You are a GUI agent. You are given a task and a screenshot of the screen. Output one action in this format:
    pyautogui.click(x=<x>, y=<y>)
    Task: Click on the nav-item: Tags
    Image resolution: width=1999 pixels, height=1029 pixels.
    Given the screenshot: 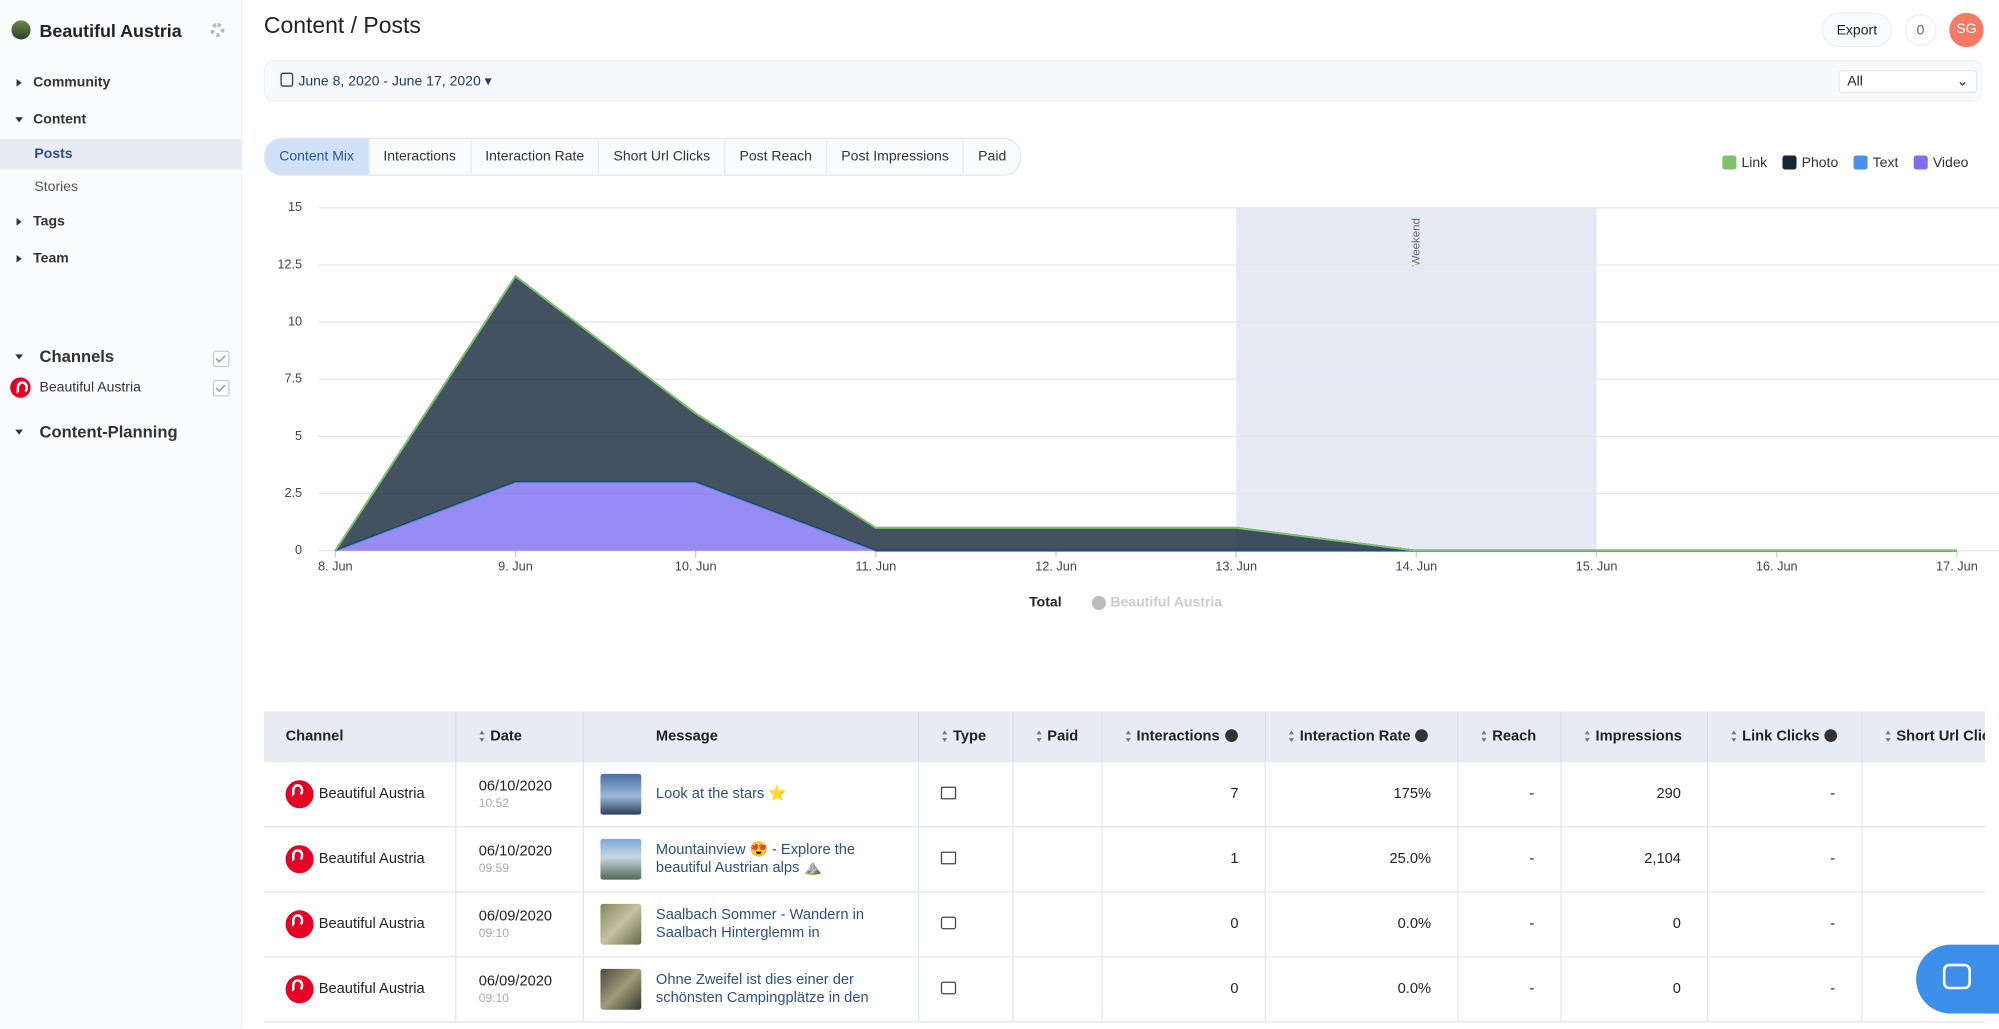 What is the action you would take?
    pyautogui.click(x=120, y=222)
    